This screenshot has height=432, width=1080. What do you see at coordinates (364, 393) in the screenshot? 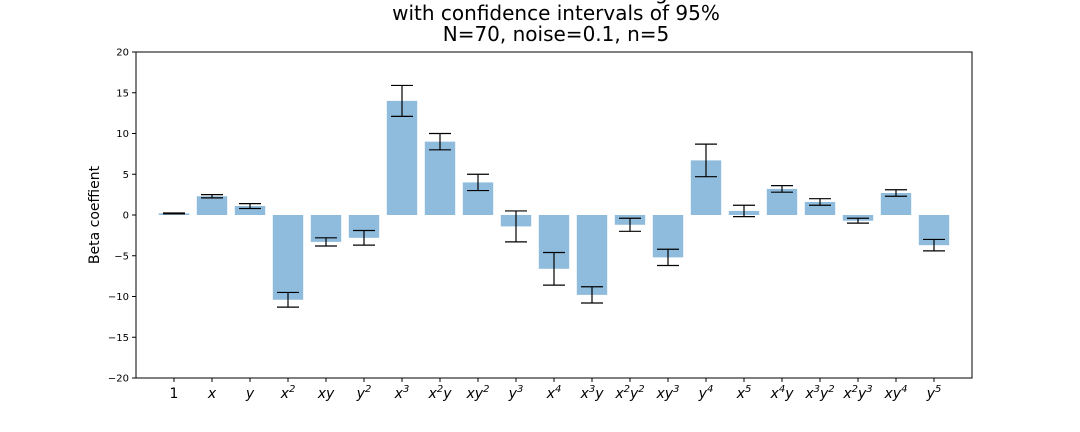
I see `x-tick-label: y2` at bounding box center [364, 393].